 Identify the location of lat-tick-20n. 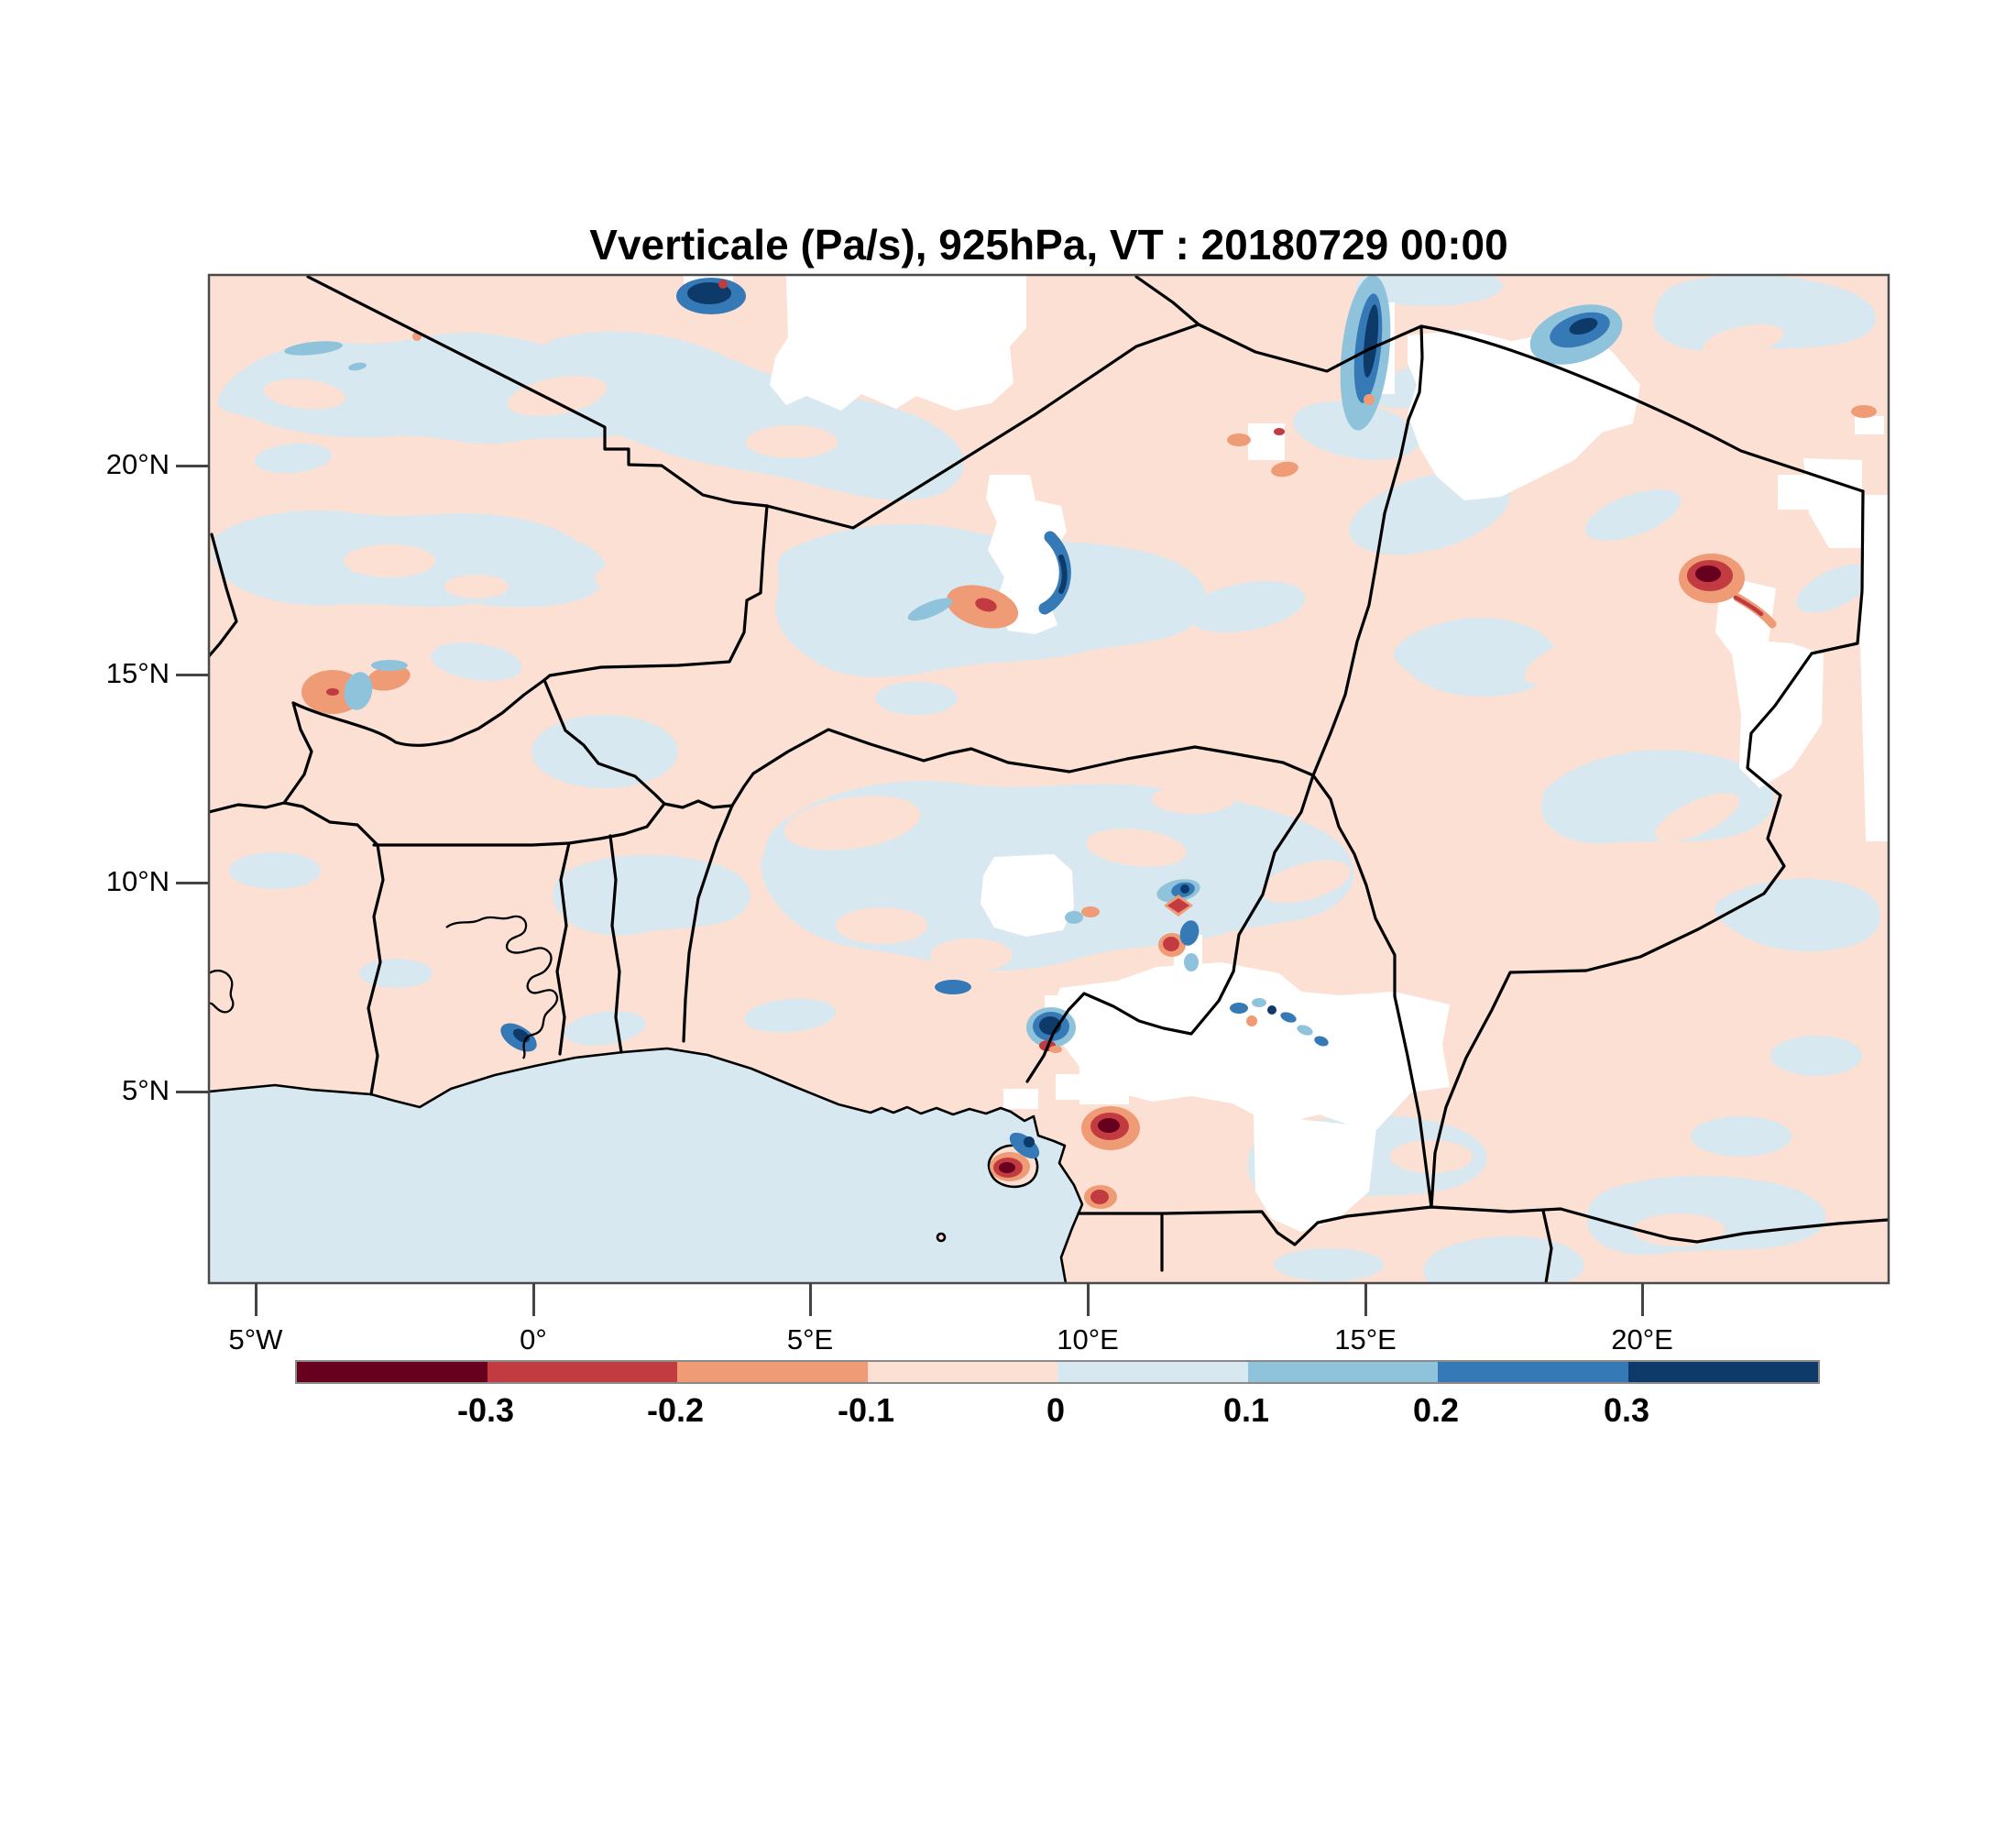
(192, 466).